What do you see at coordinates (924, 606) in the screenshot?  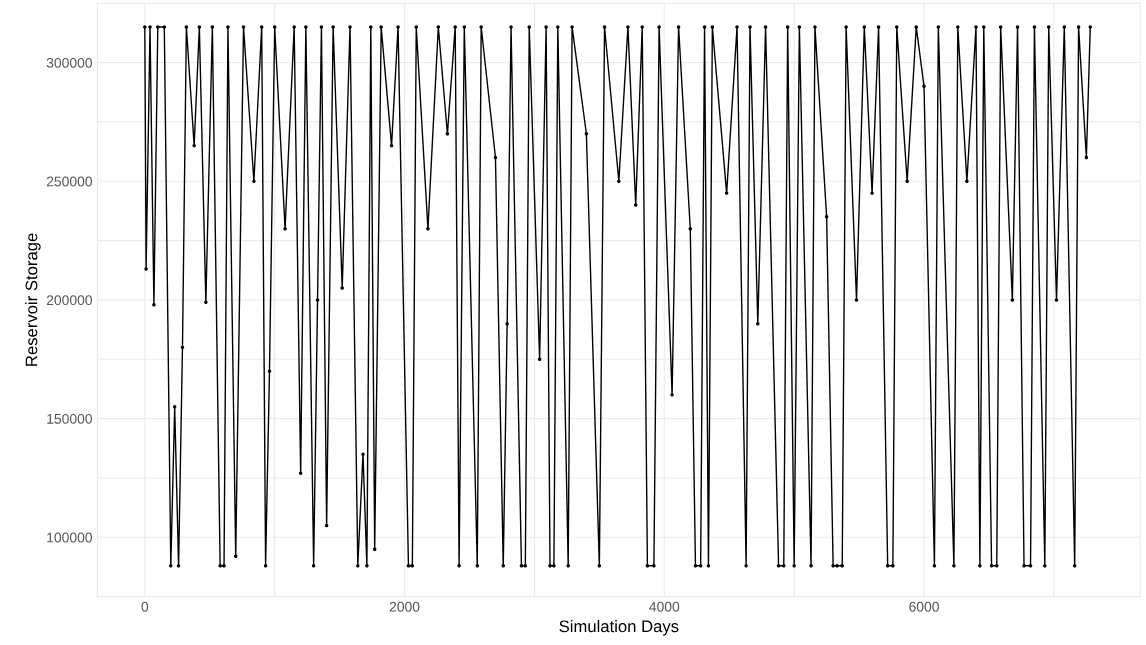 I see `x-tick-label: 6000` at bounding box center [924, 606].